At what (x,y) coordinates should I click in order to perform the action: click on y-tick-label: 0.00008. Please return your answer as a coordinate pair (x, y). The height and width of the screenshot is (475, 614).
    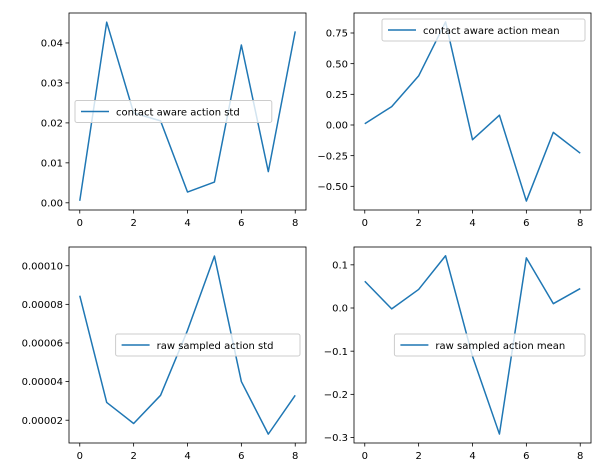
    Looking at the image, I should click on (42, 305).